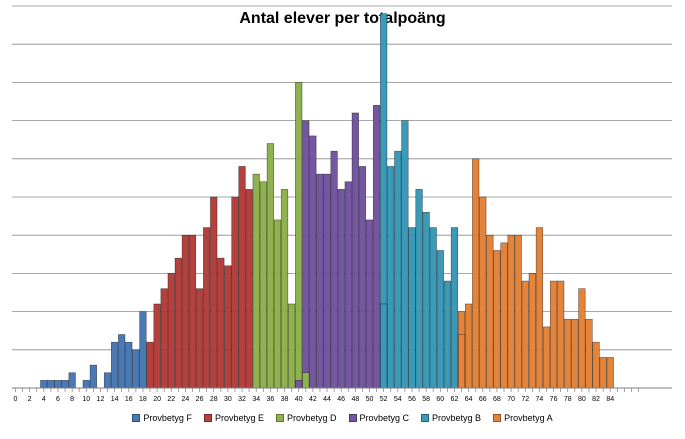 This screenshot has width=685, height=439. I want to click on x-tick-label: 0, so click(16, 399).